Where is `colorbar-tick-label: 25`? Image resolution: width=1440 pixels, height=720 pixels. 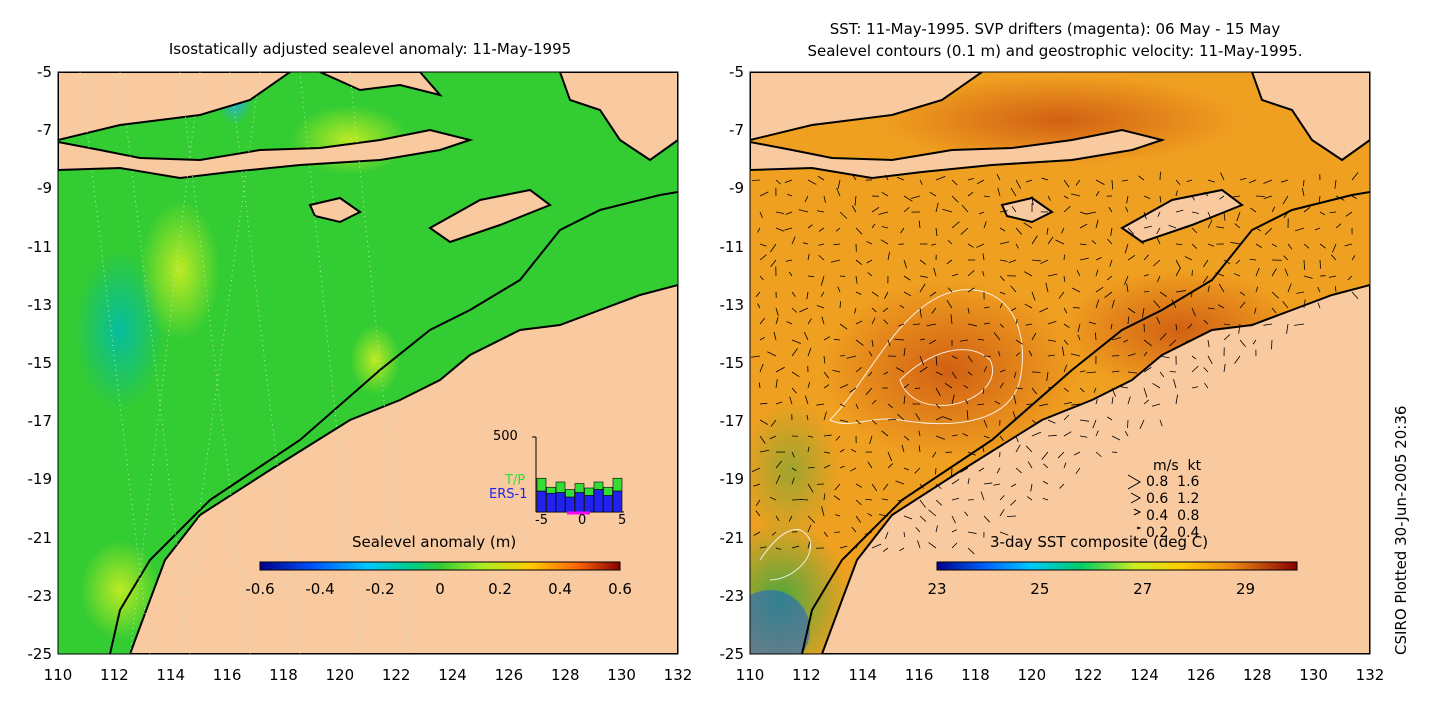
colorbar-tick-label: 25 is located at coordinates (1040, 589).